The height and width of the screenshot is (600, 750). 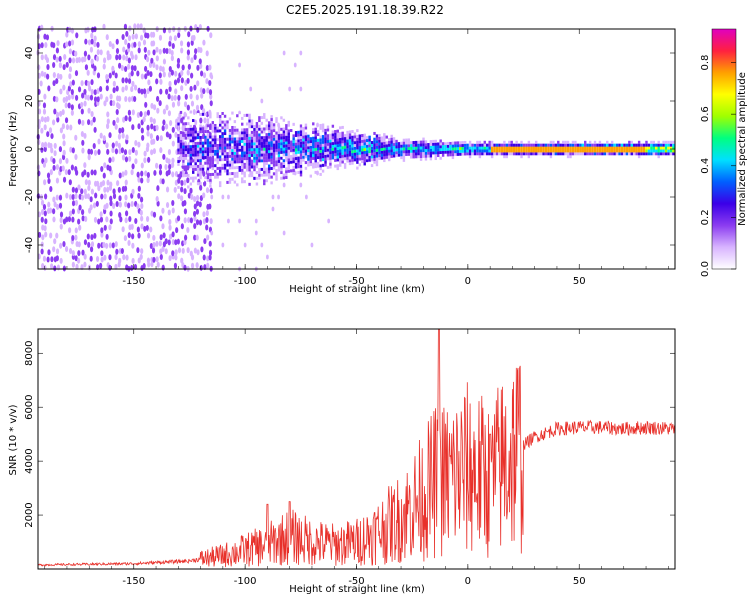 I want to click on colorbar-ticks: 0.00.20.40.60.8, so click(x=718, y=166).